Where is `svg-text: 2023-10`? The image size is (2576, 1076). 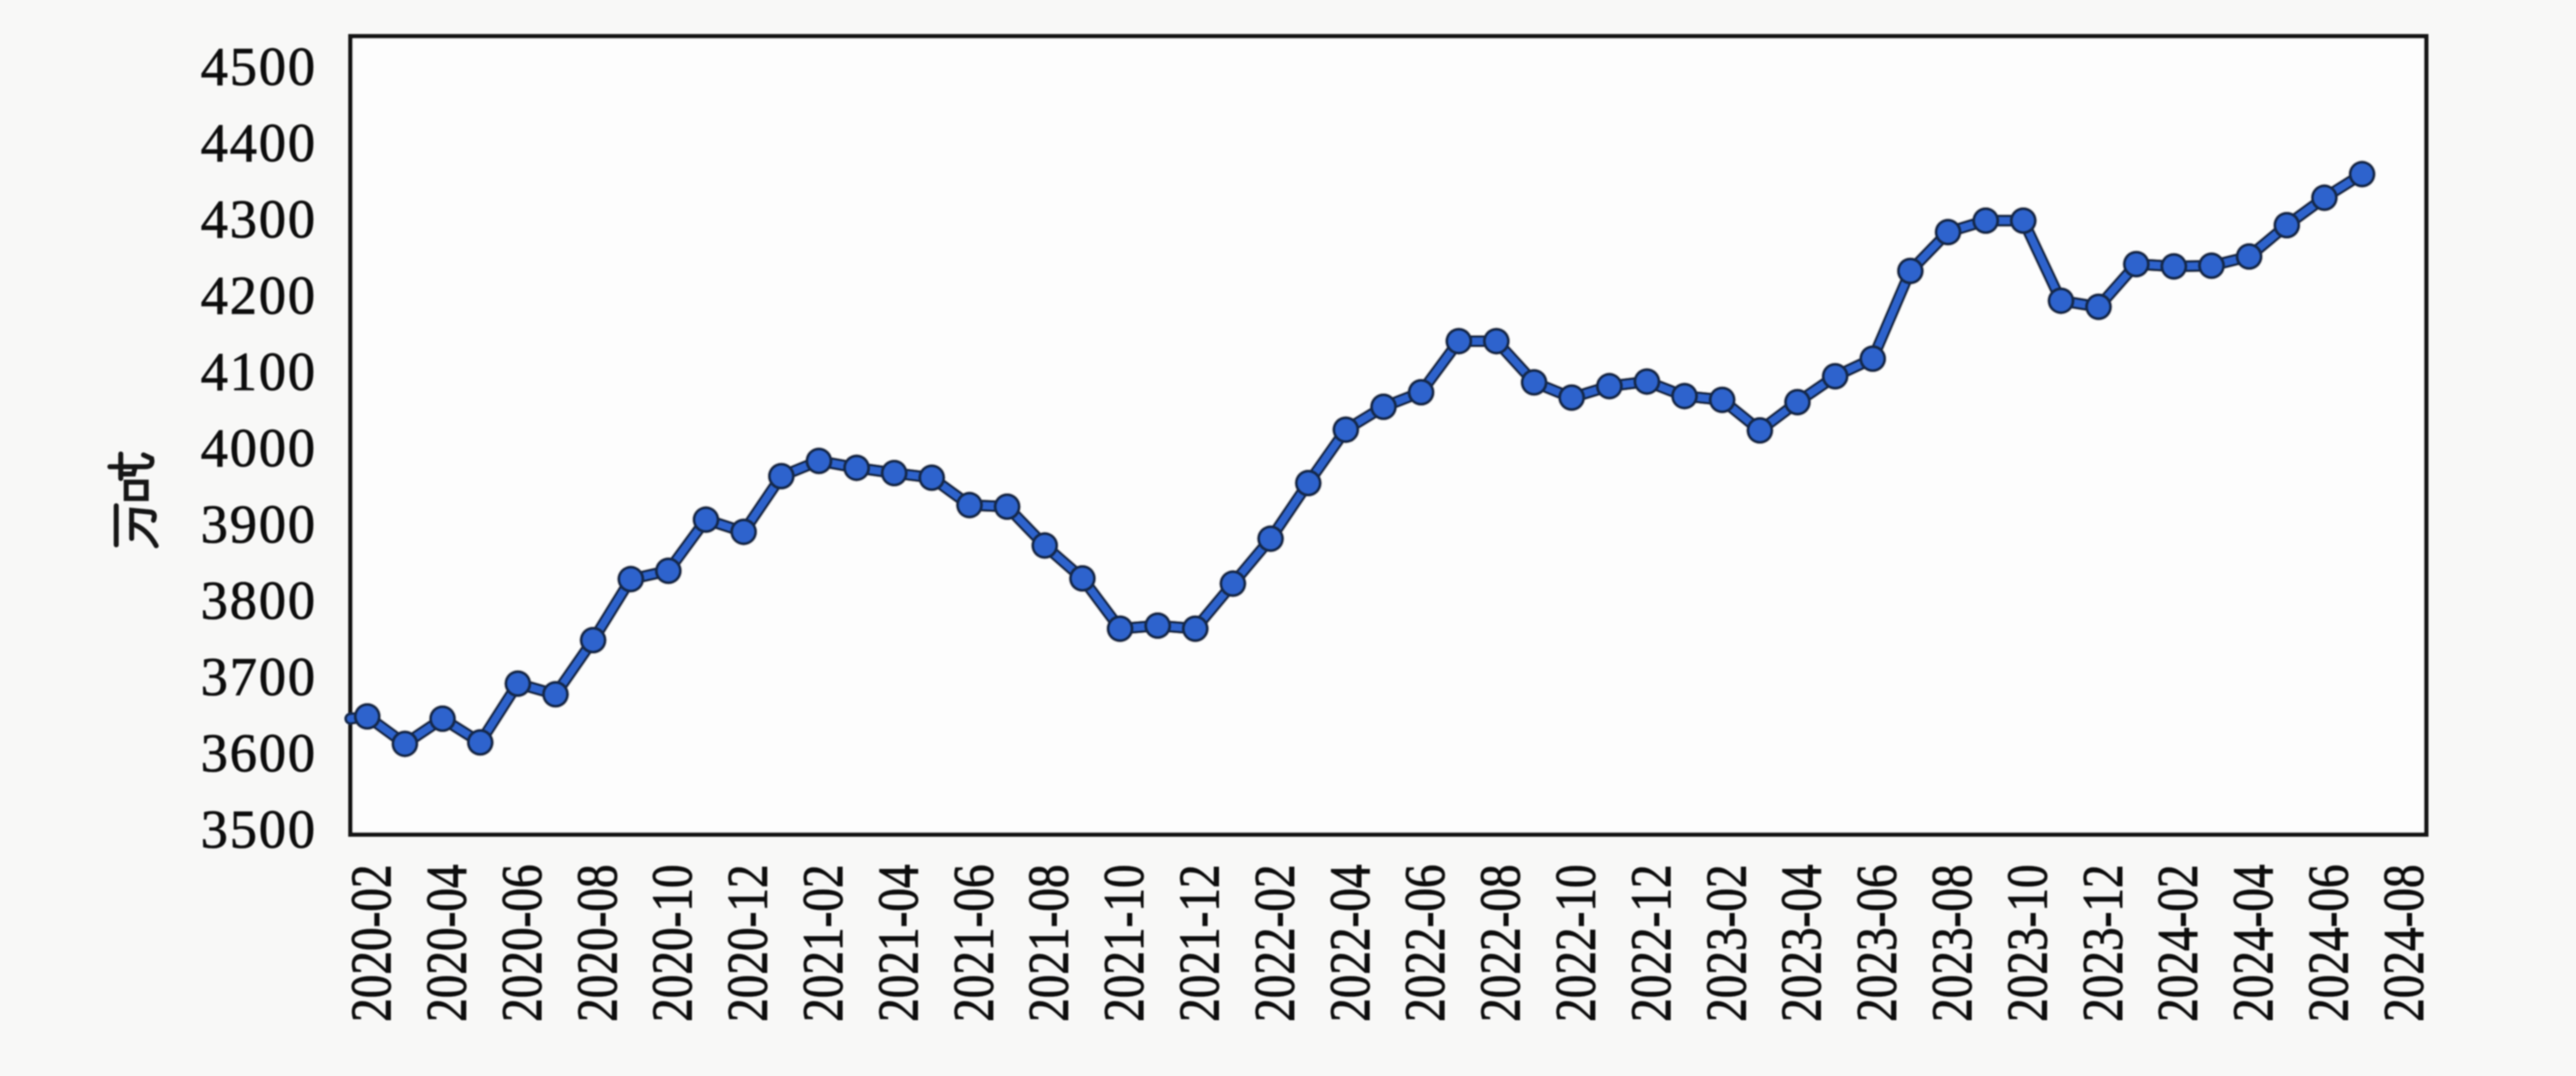 svg-text: 2023-10 is located at coordinates (2027, 943).